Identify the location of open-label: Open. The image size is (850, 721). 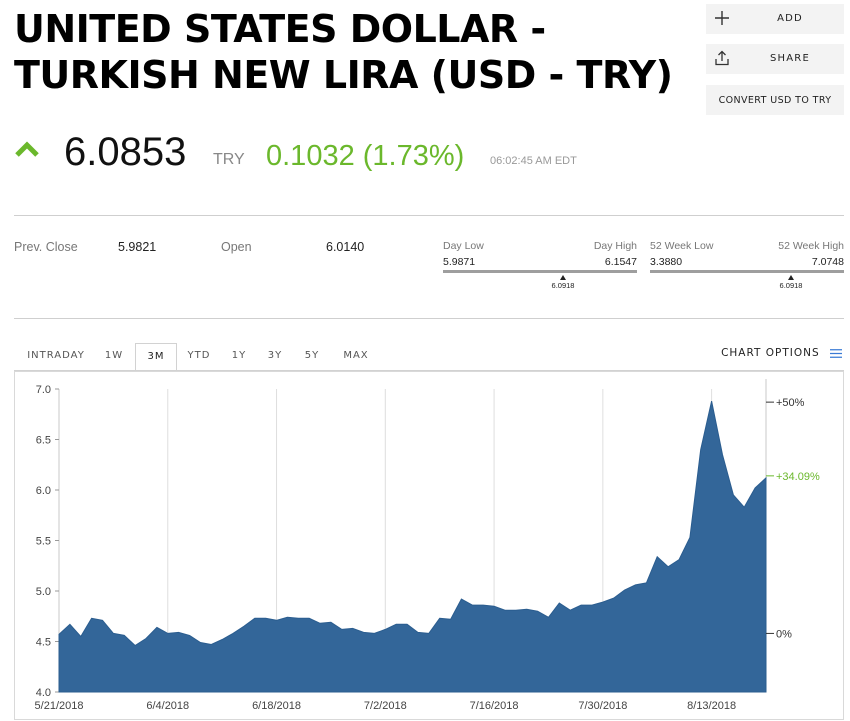
(236, 247).